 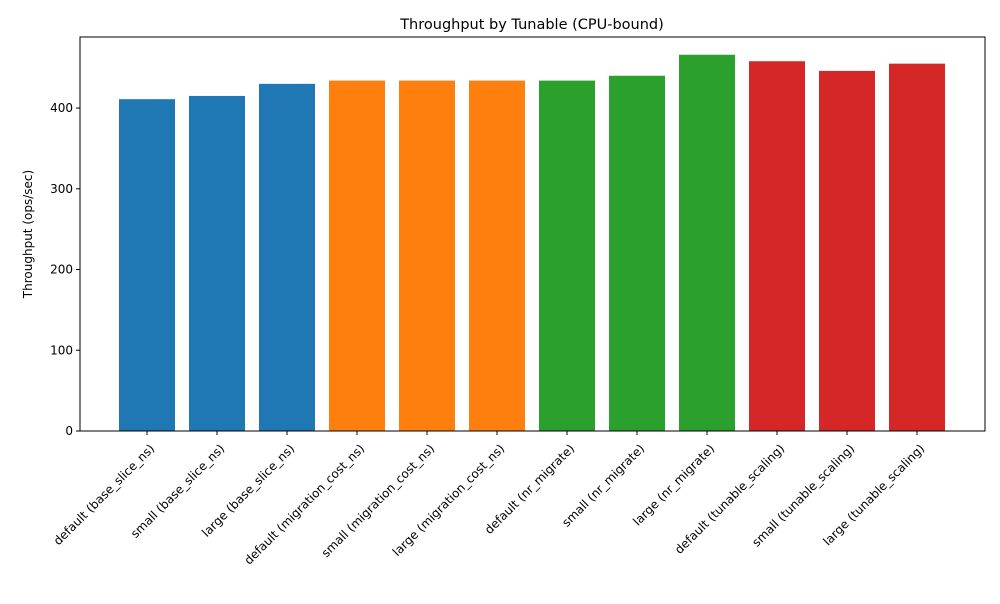 I want to click on chart-title: Throughput by Tunable (CPU-bound), so click(x=531, y=25).